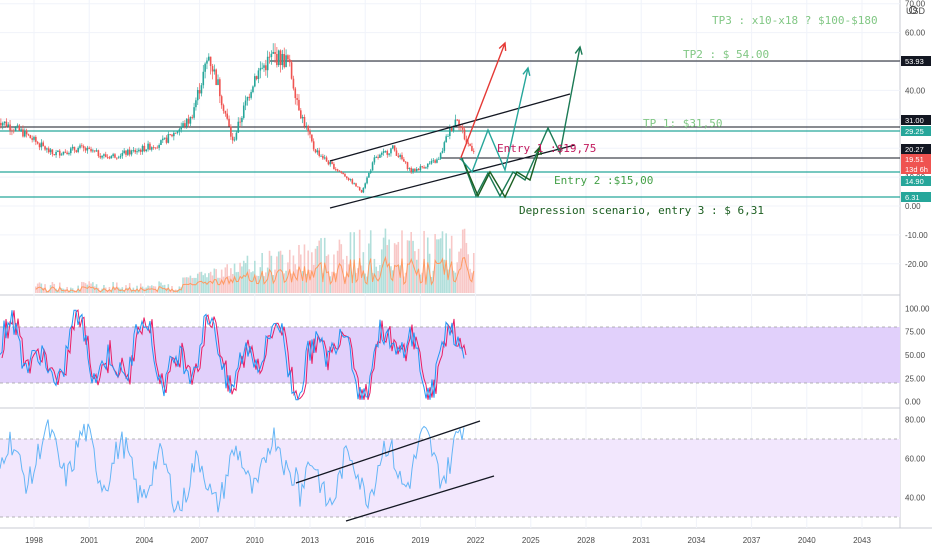  I want to click on time-tick-label: 2034, so click(697, 540).